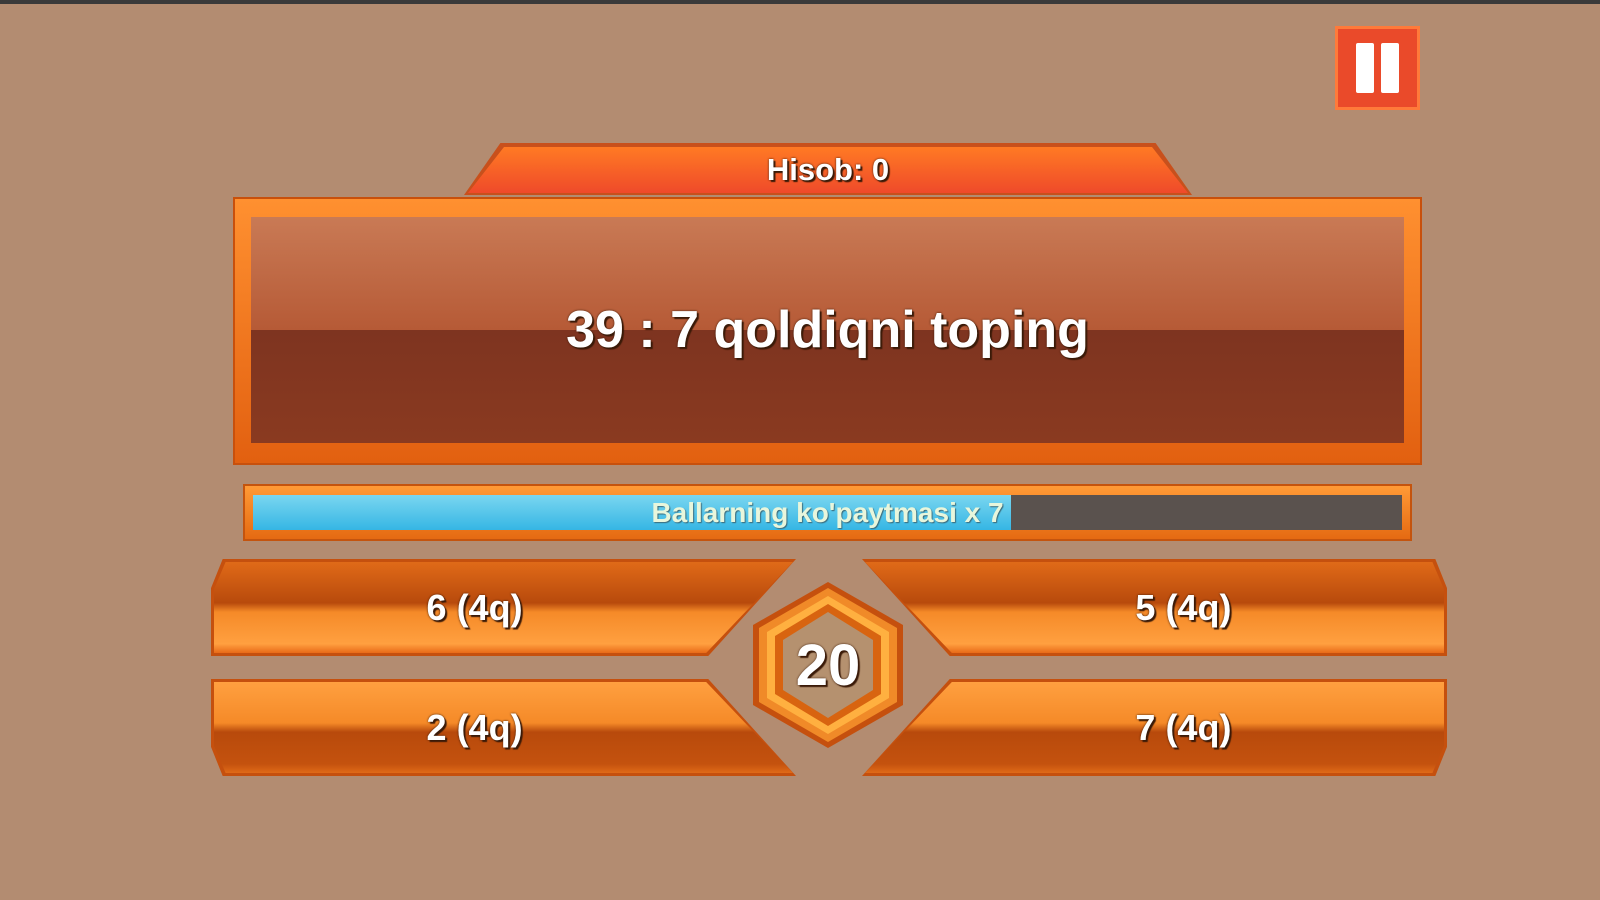 Image resolution: width=1600 pixels, height=900 pixels. I want to click on answer-label: 6 (4q), so click(474, 607).